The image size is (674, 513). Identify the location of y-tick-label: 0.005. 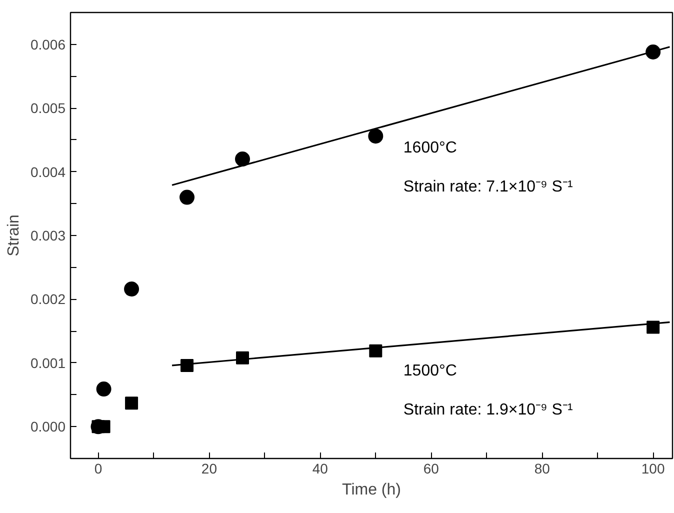
(48, 108).